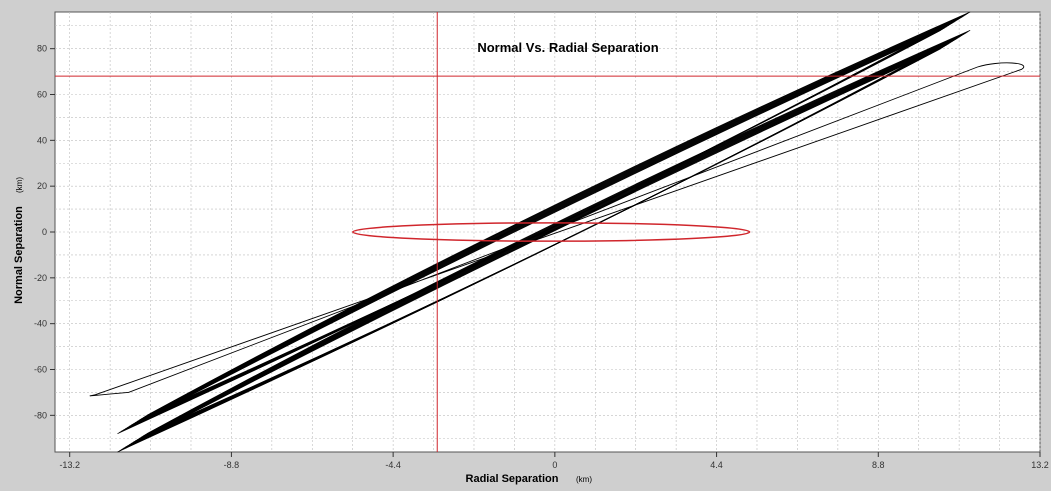 This screenshot has height=491, width=1051. I want to click on y-tick-label: -20, so click(40, 278).